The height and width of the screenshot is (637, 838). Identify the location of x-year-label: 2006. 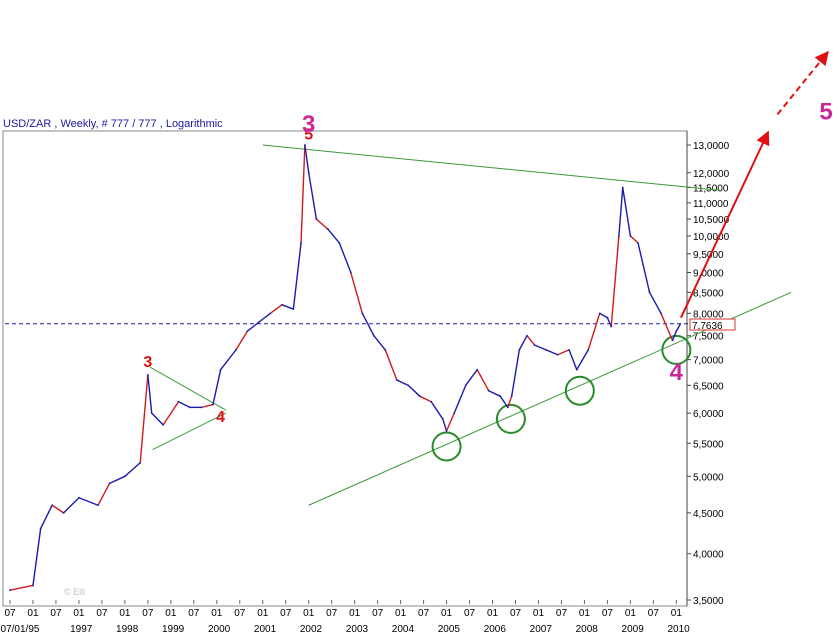
(495, 629).